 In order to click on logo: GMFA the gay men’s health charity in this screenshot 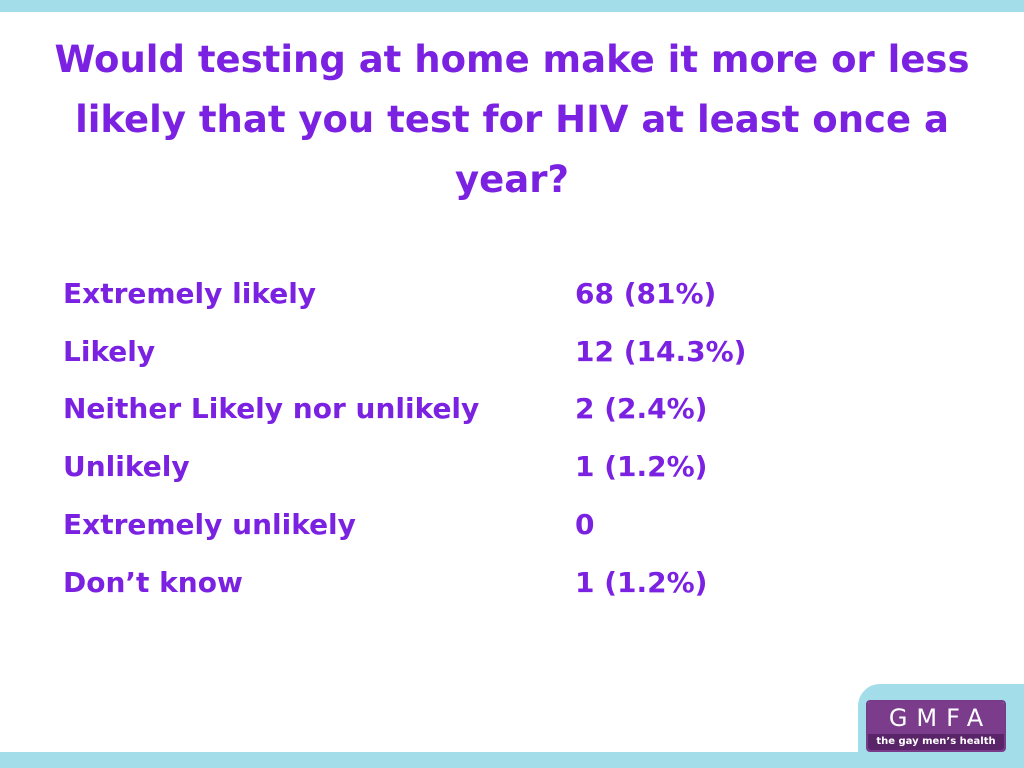, I will do `click(936, 726)`.